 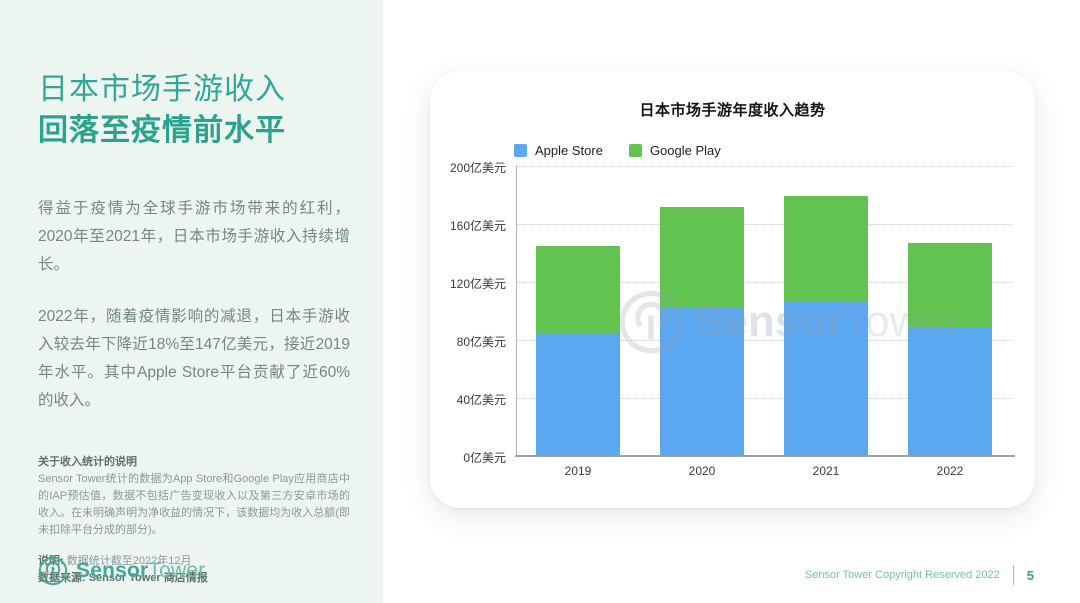 What do you see at coordinates (950, 392) in the screenshot?
I see `bar-2022-apple-store` at bounding box center [950, 392].